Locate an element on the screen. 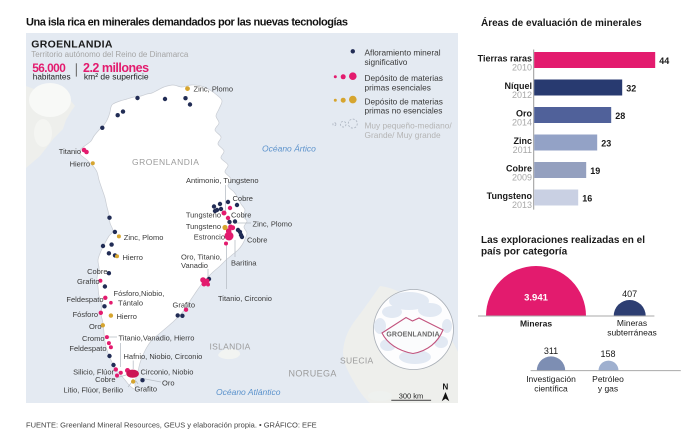 The width and height of the screenshot is (696, 445). svg-text: y gas is located at coordinates (608, 389).